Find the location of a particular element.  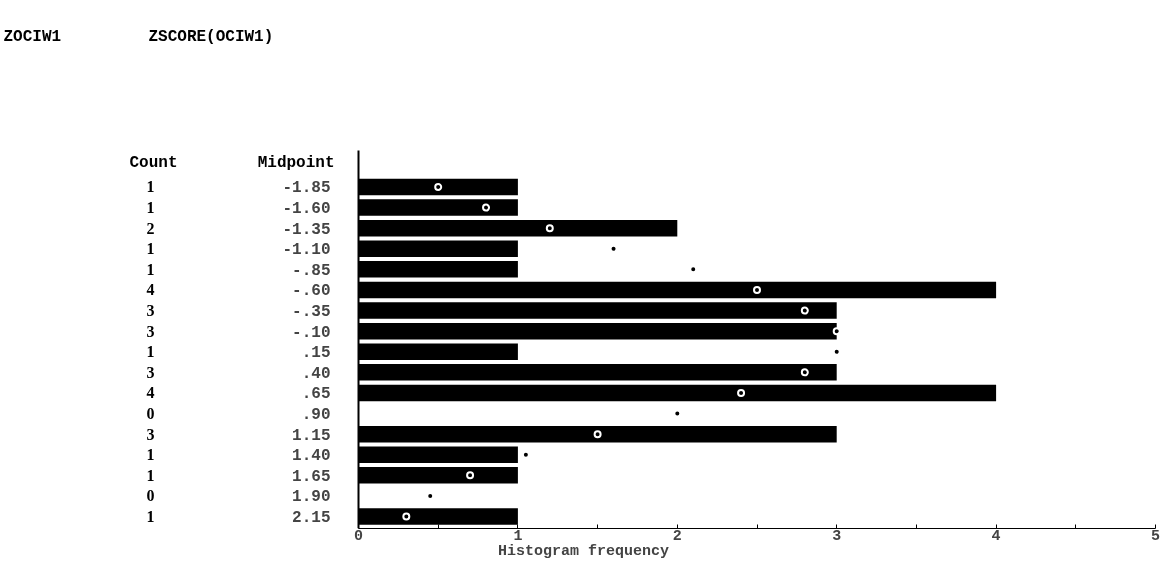

y-tick-label: 1.65 is located at coordinates (311, 476).